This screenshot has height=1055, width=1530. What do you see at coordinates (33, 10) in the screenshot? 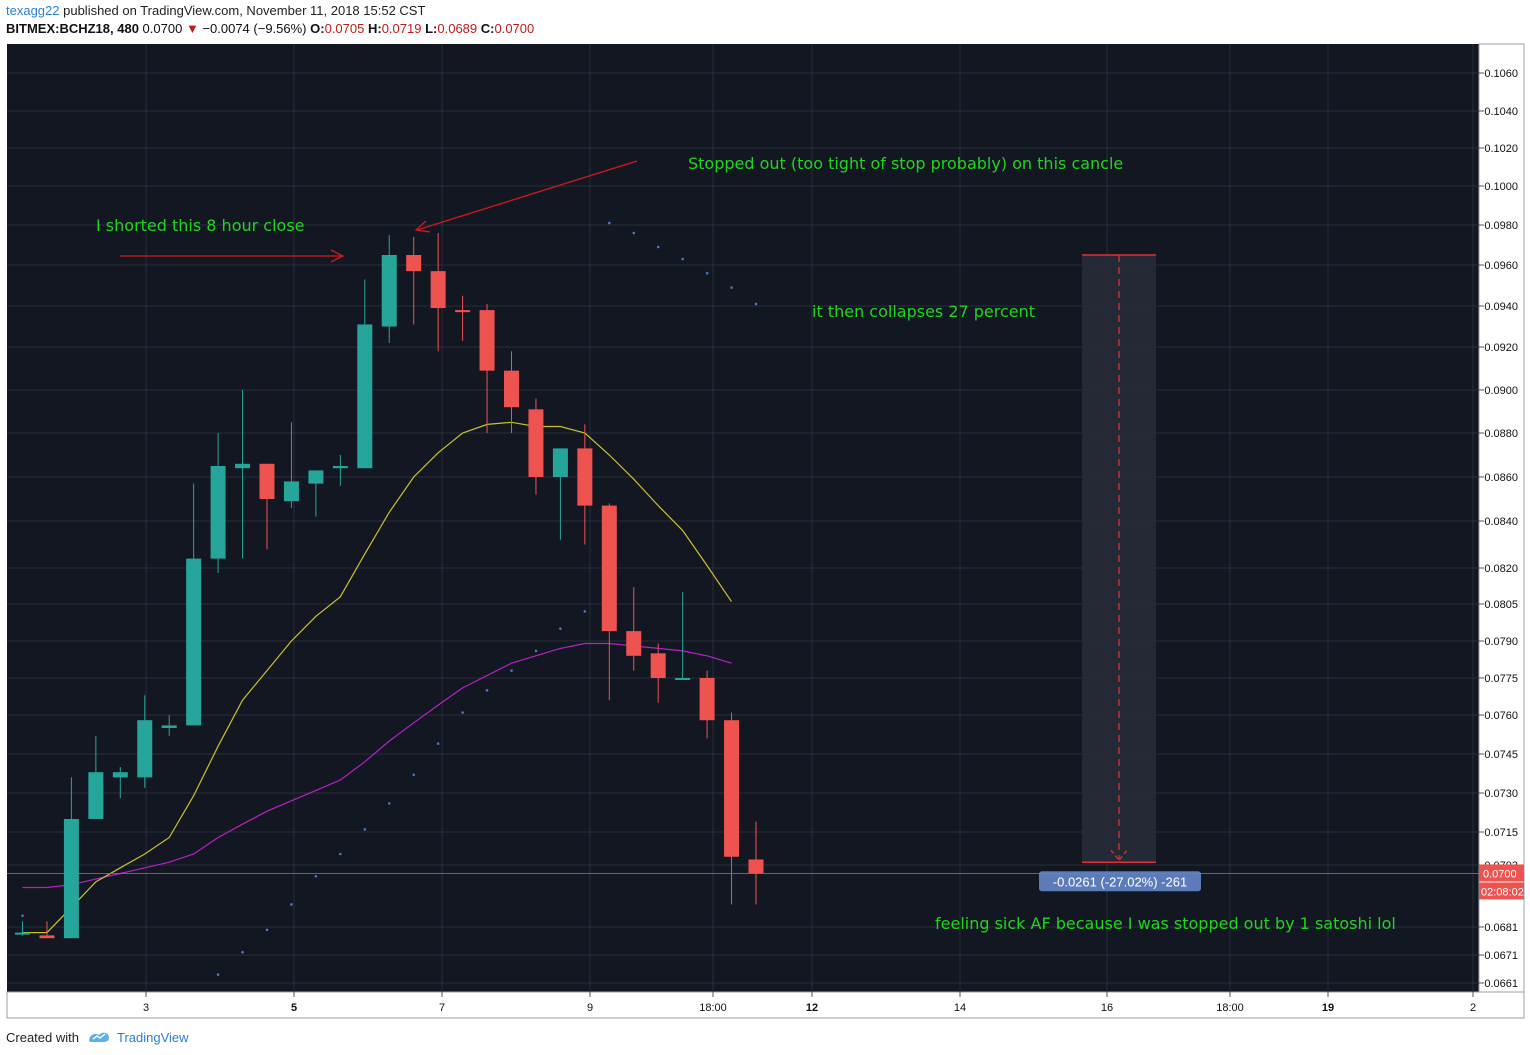
I see `author-link: texagg22` at bounding box center [33, 10].